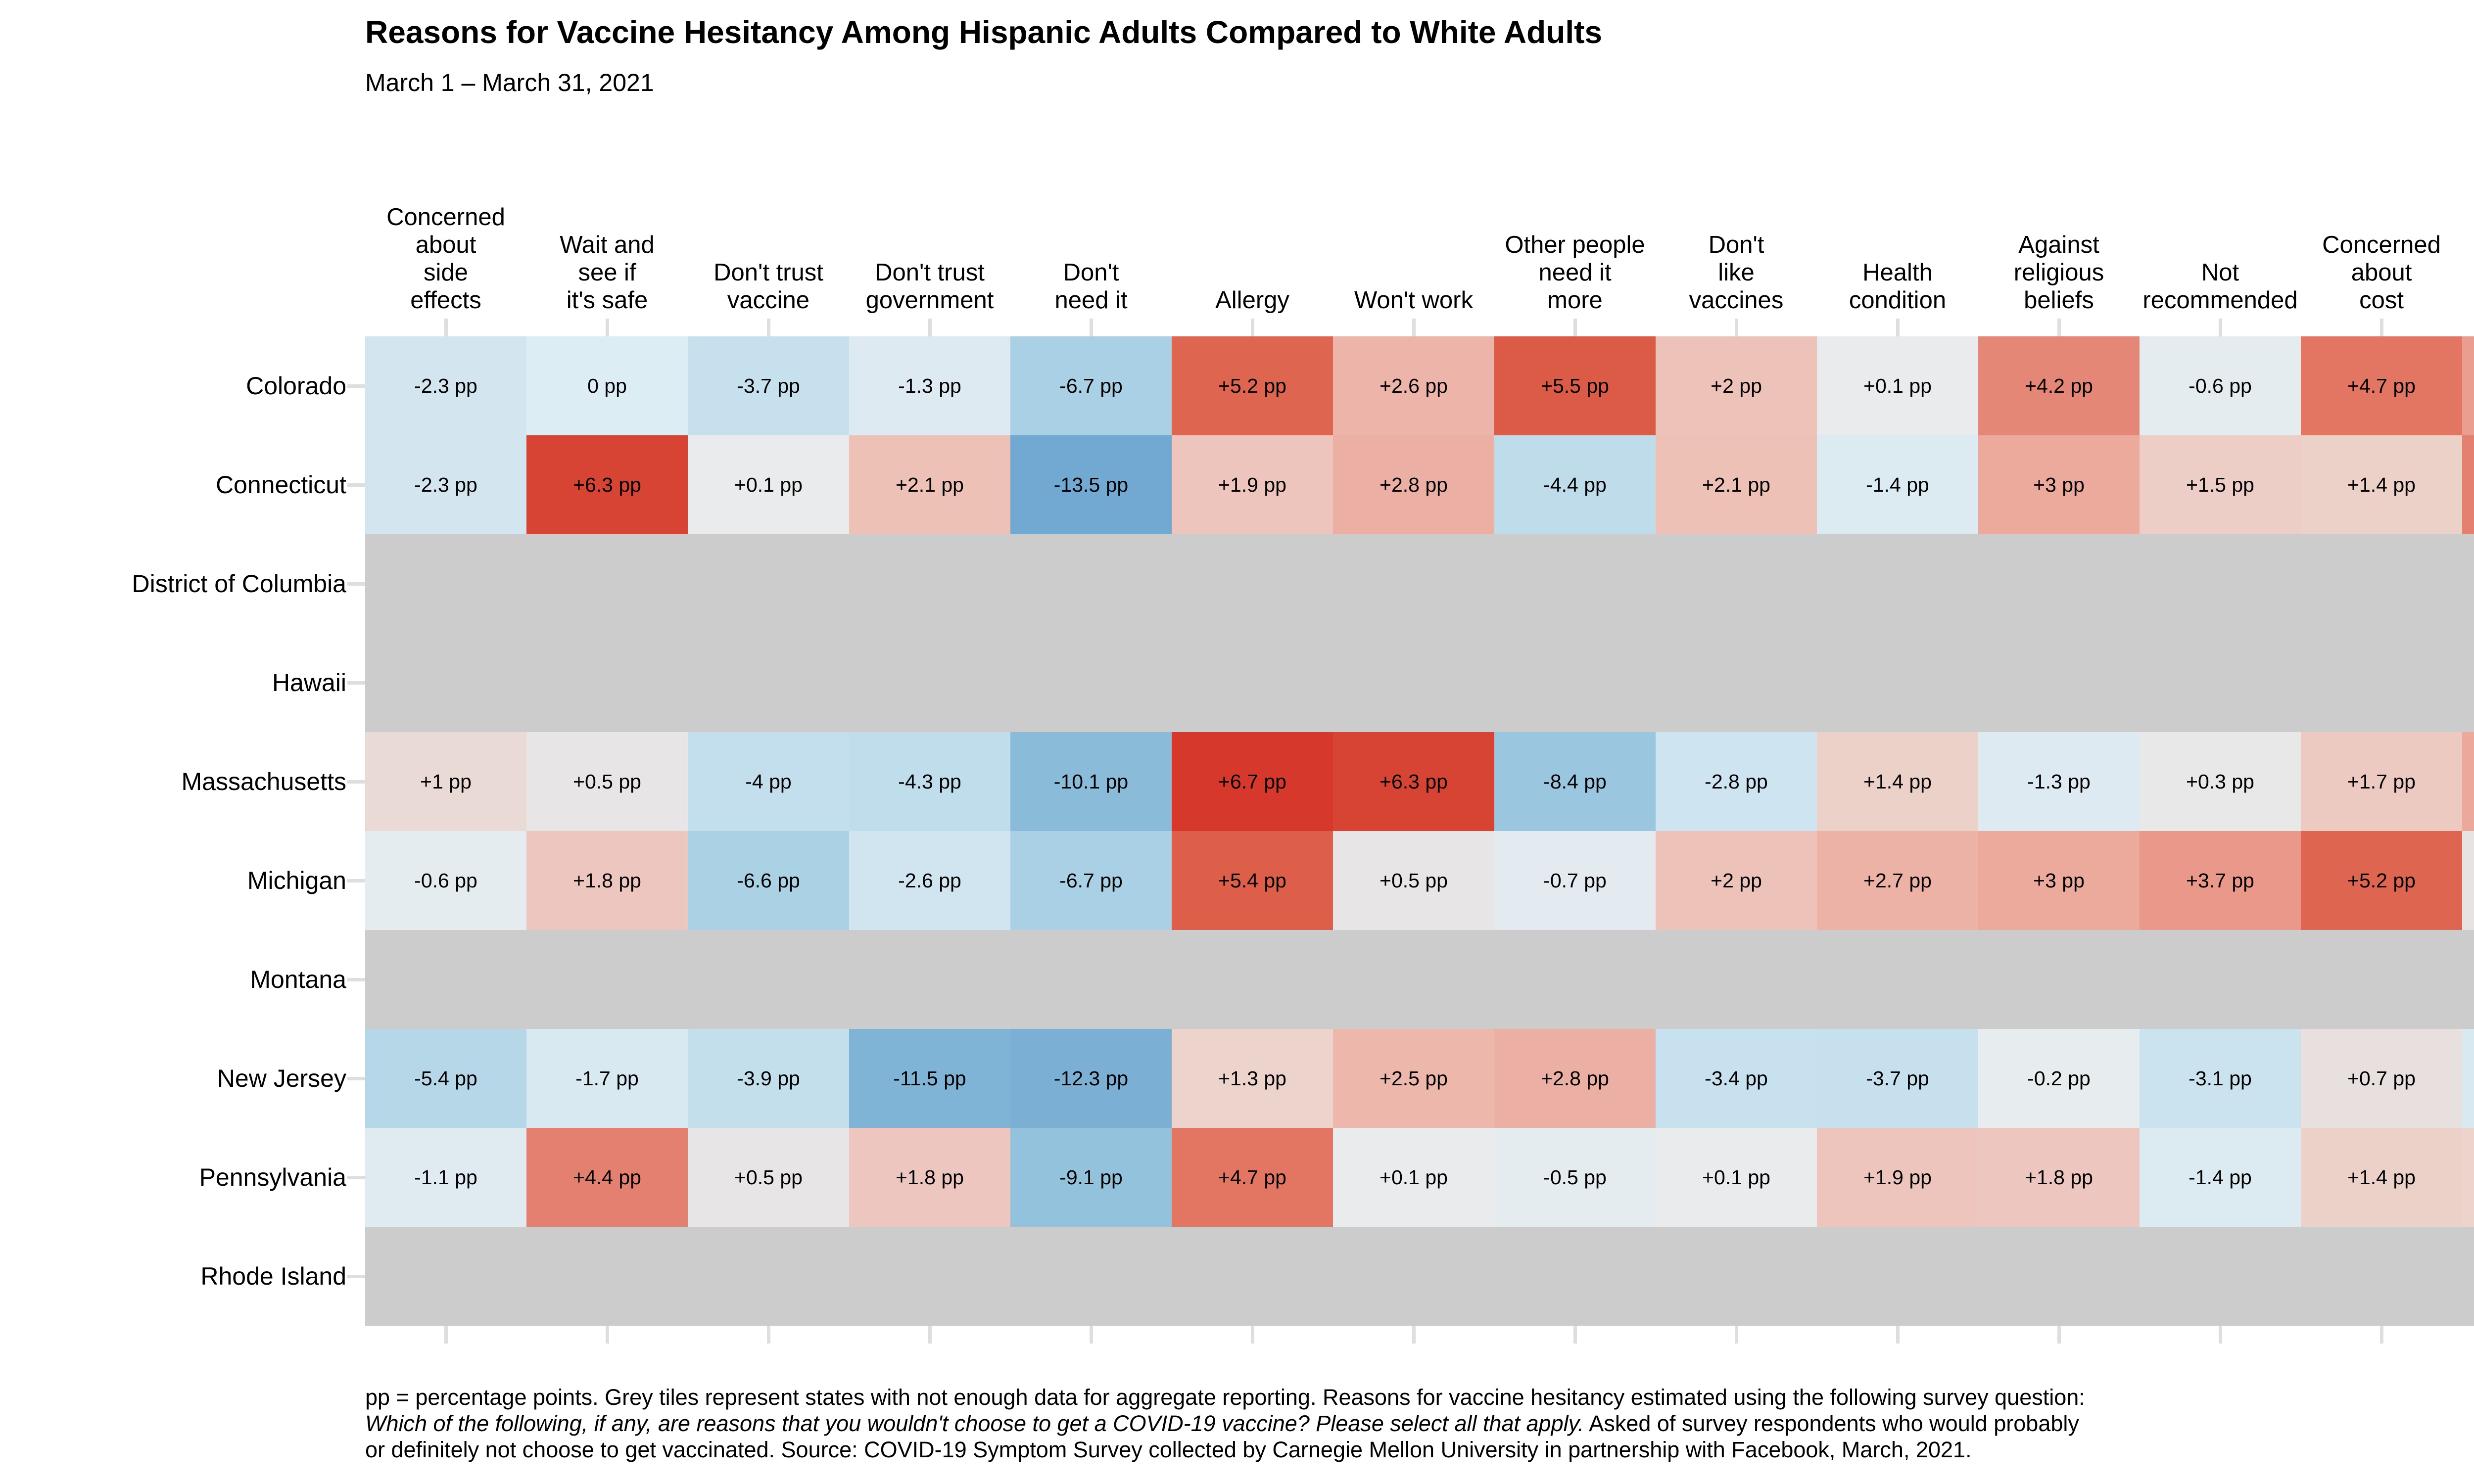 The width and height of the screenshot is (2474, 1484). Describe the element at coordinates (1091, 286) in the screenshot. I see `column-header: Don't need it` at that location.